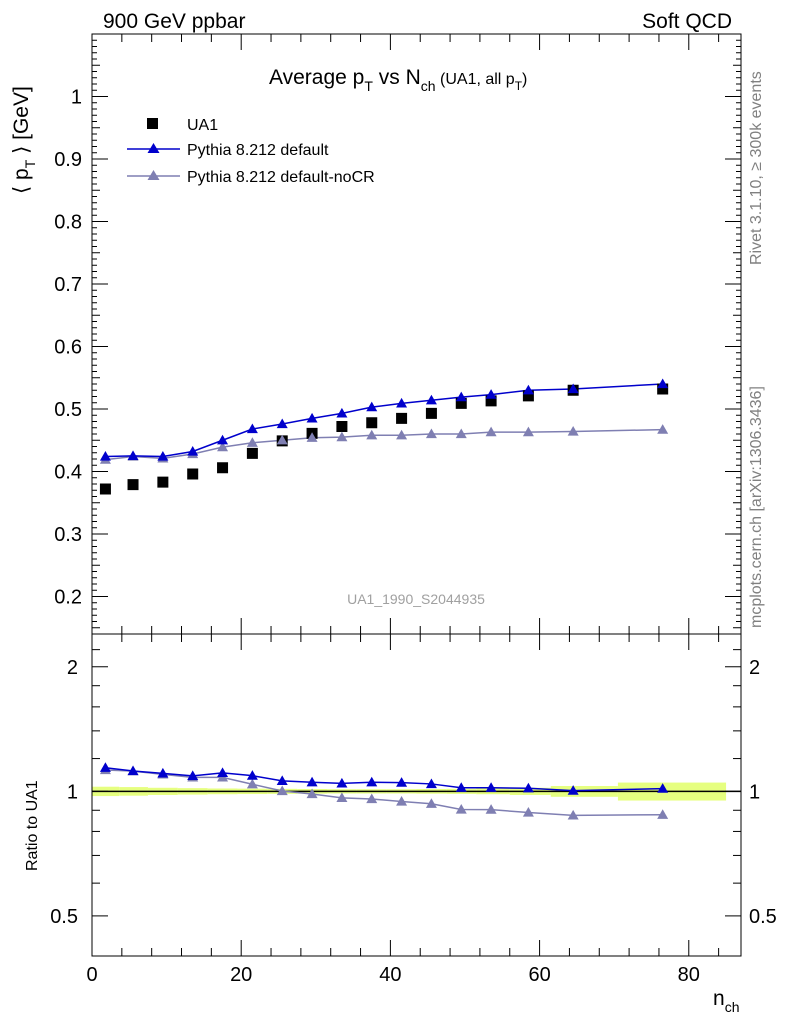 The width and height of the screenshot is (786, 1024). What do you see at coordinates (726, 1001) in the screenshot?
I see `x-axis-label: nch` at bounding box center [726, 1001].